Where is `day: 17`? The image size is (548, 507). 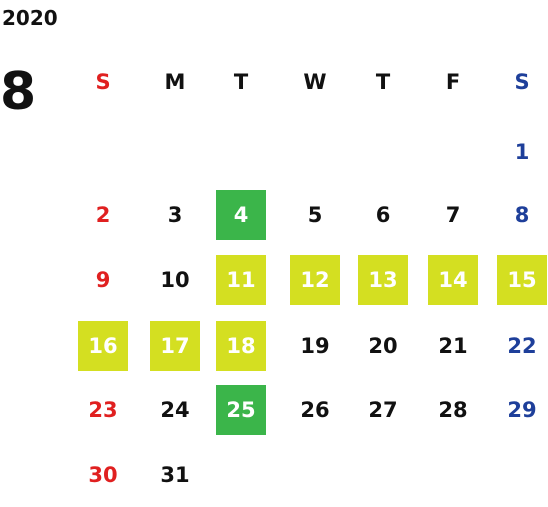
day: 17 is located at coordinates (174, 346).